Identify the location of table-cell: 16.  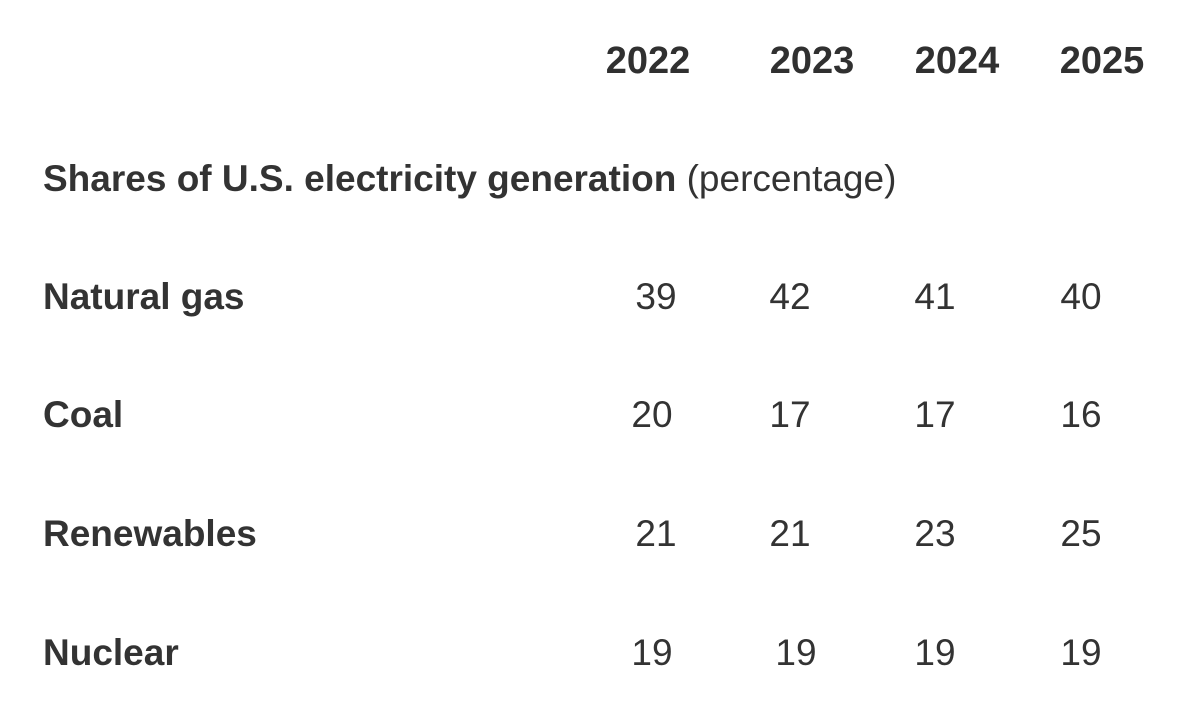
(1081, 414).